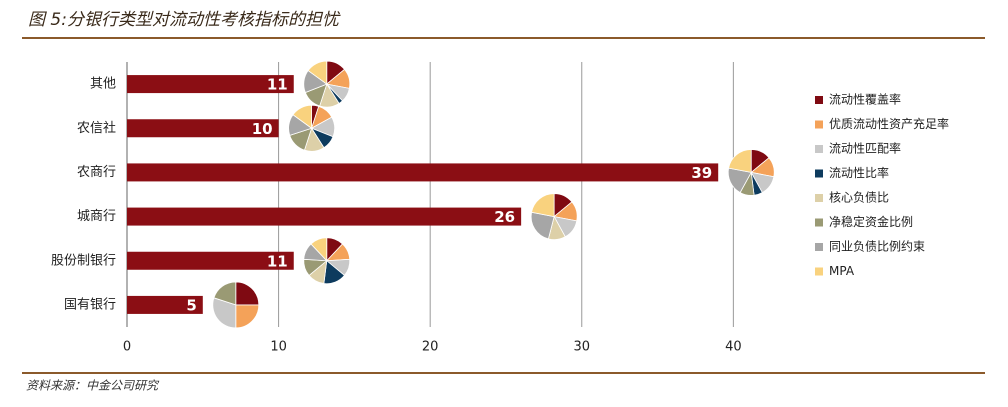  Describe the element at coordinates (871, 221) in the screenshot. I see `legend-label: 净稳定资金比例` at that location.